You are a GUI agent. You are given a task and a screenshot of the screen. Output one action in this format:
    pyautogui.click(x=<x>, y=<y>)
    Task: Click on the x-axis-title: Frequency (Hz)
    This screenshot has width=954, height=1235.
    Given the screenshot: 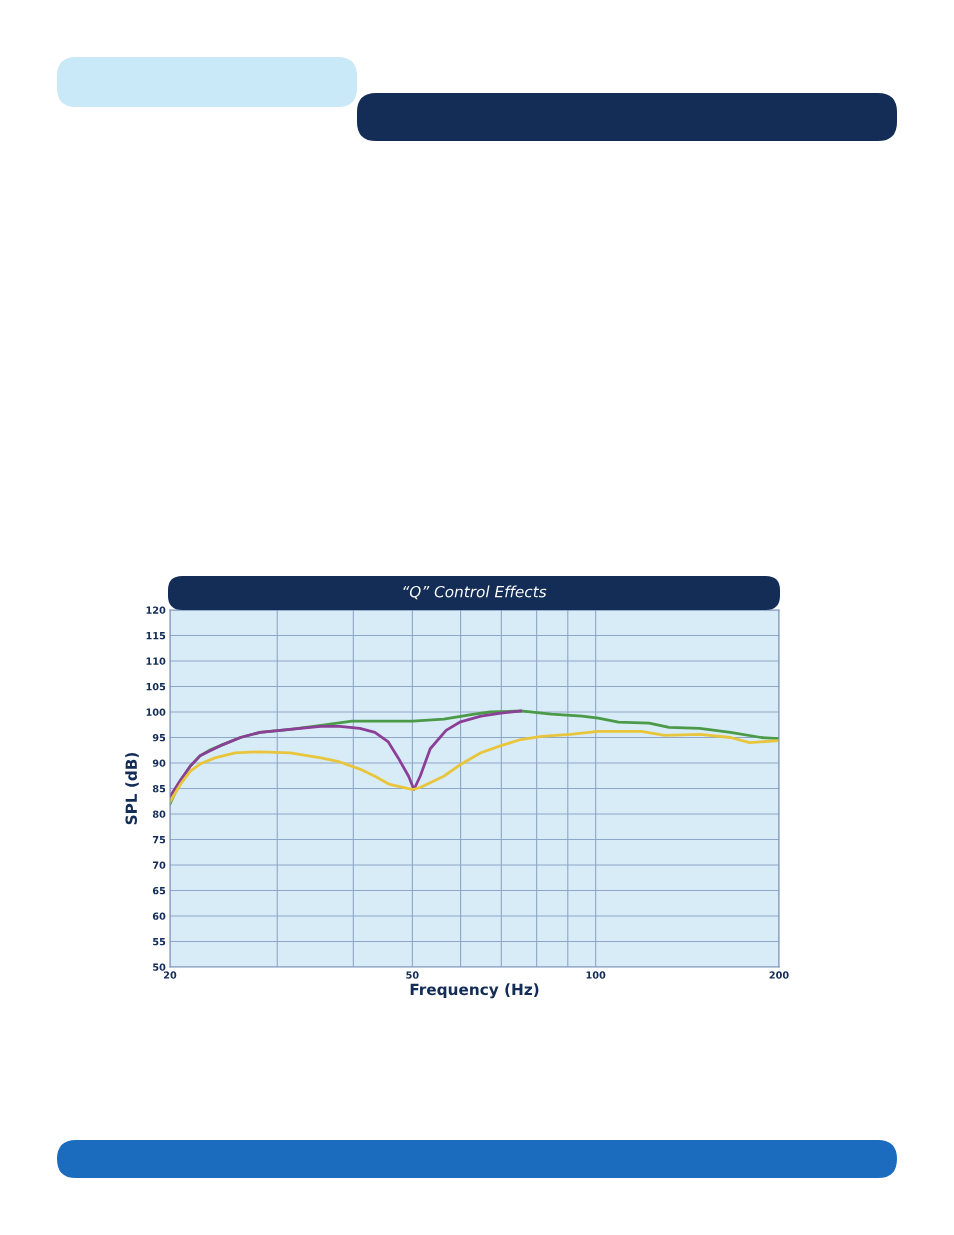 What is the action you would take?
    pyautogui.click(x=474, y=991)
    